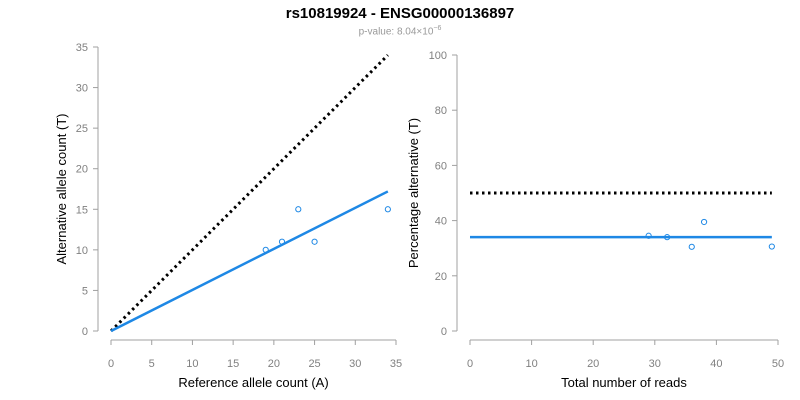 The image size is (800, 400). Describe the element at coordinates (413, 193) in the screenshot. I see `chart2-y-axis-label: Percentage alternative (T)` at that location.